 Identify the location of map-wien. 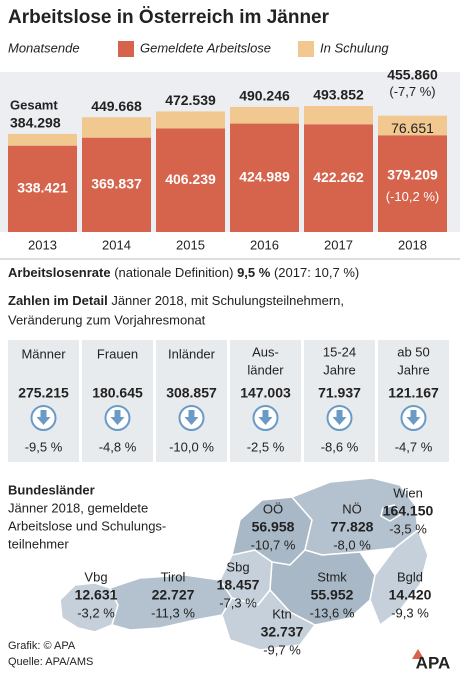
(391, 513).